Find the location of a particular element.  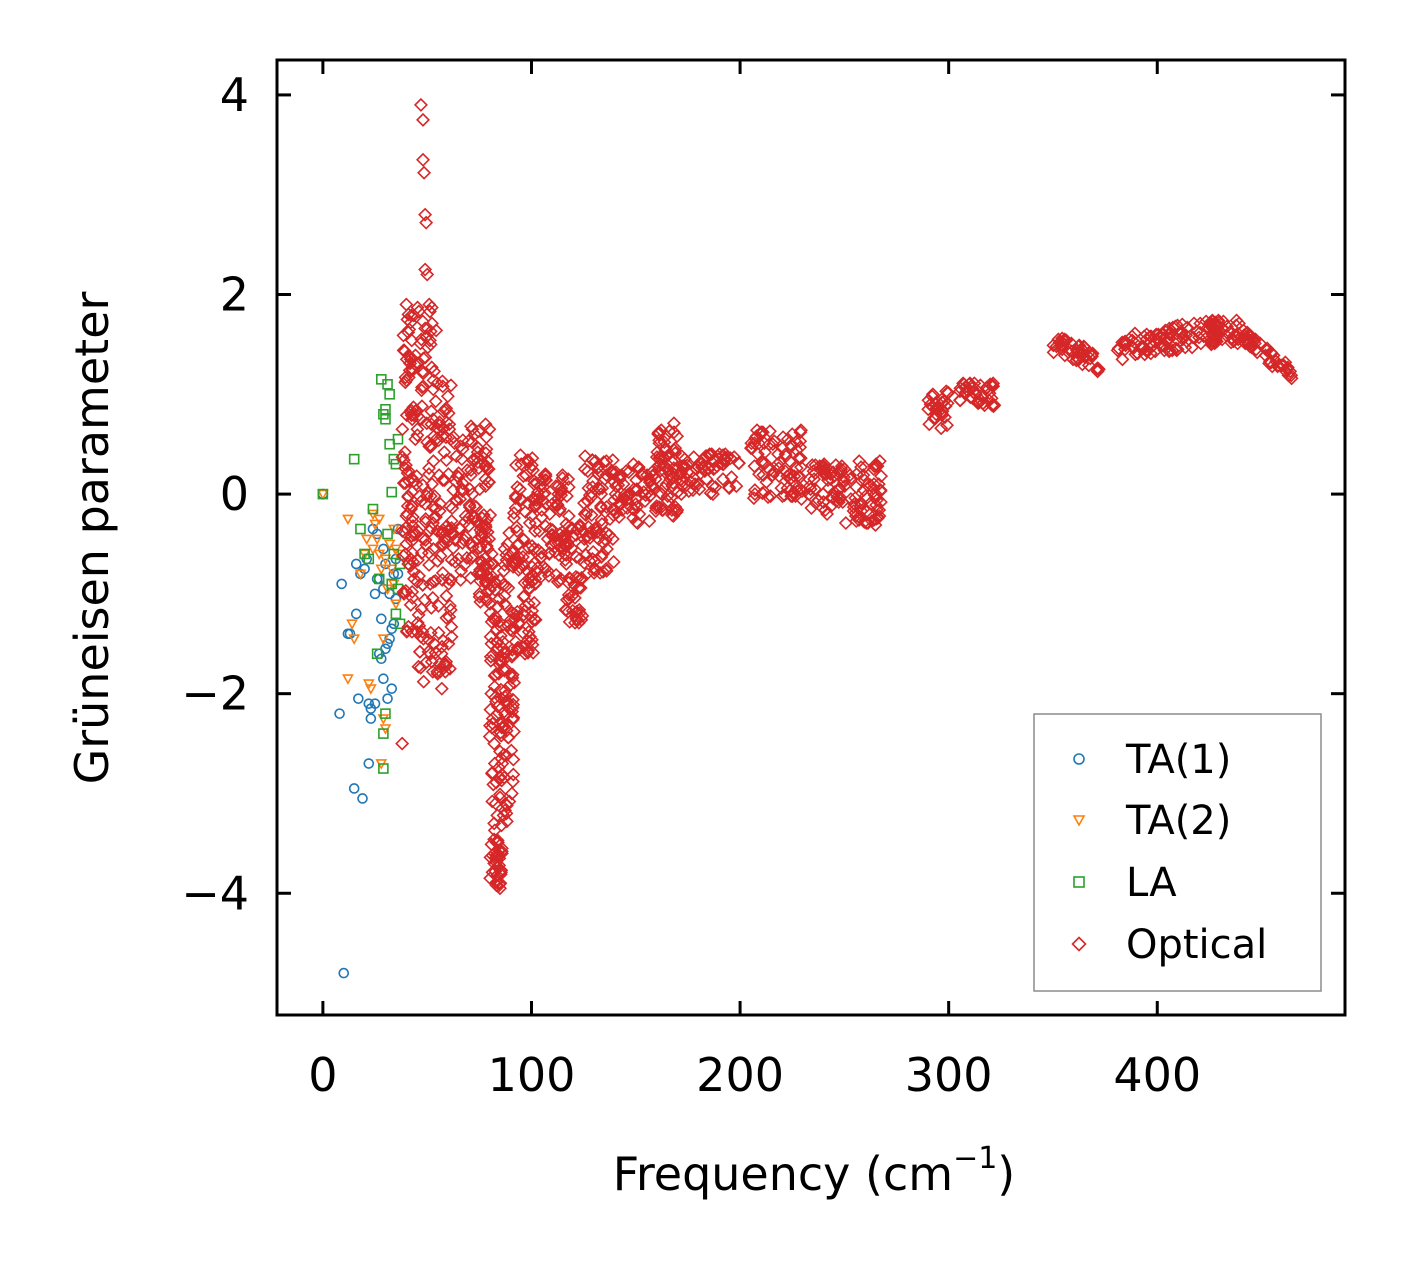

x-tick-label: 100 is located at coordinates (532, 1075).